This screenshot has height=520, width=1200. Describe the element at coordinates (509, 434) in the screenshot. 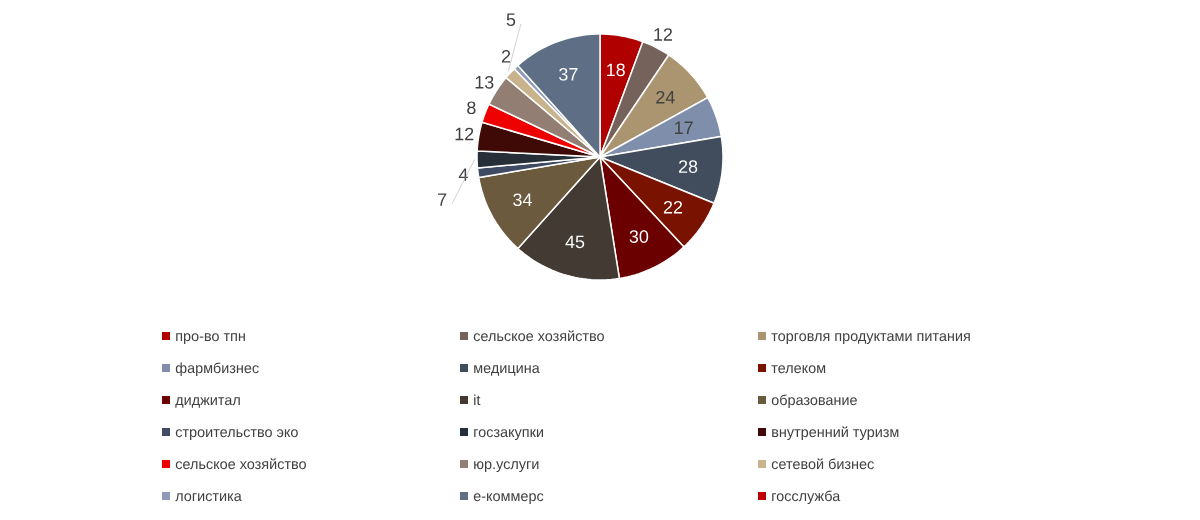

I see `legend-label: госзакупки` at that location.